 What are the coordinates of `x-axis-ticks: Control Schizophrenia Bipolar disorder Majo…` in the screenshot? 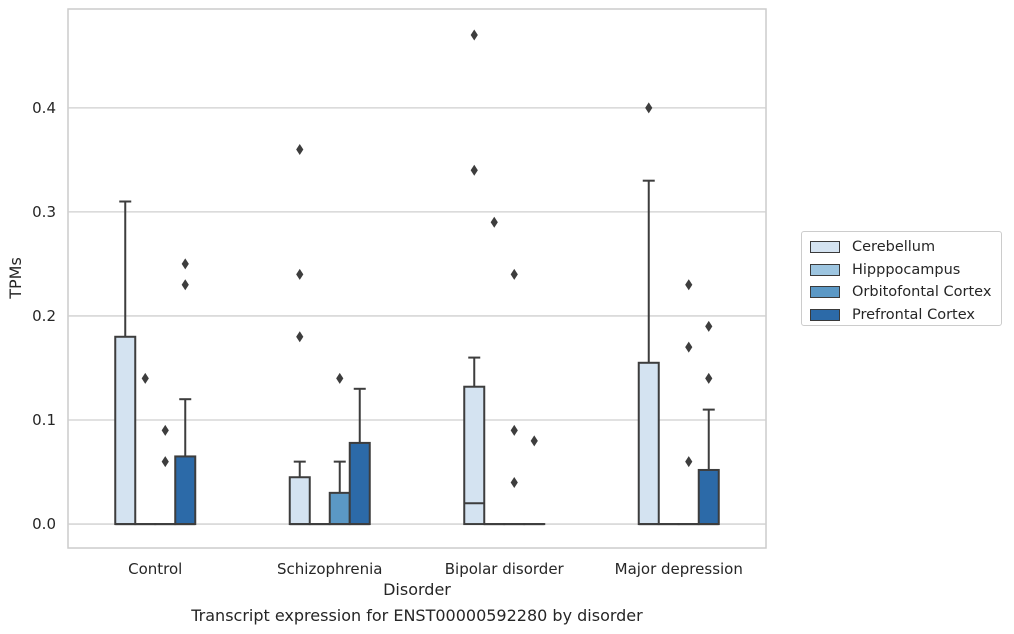 It's located at (435, 569).